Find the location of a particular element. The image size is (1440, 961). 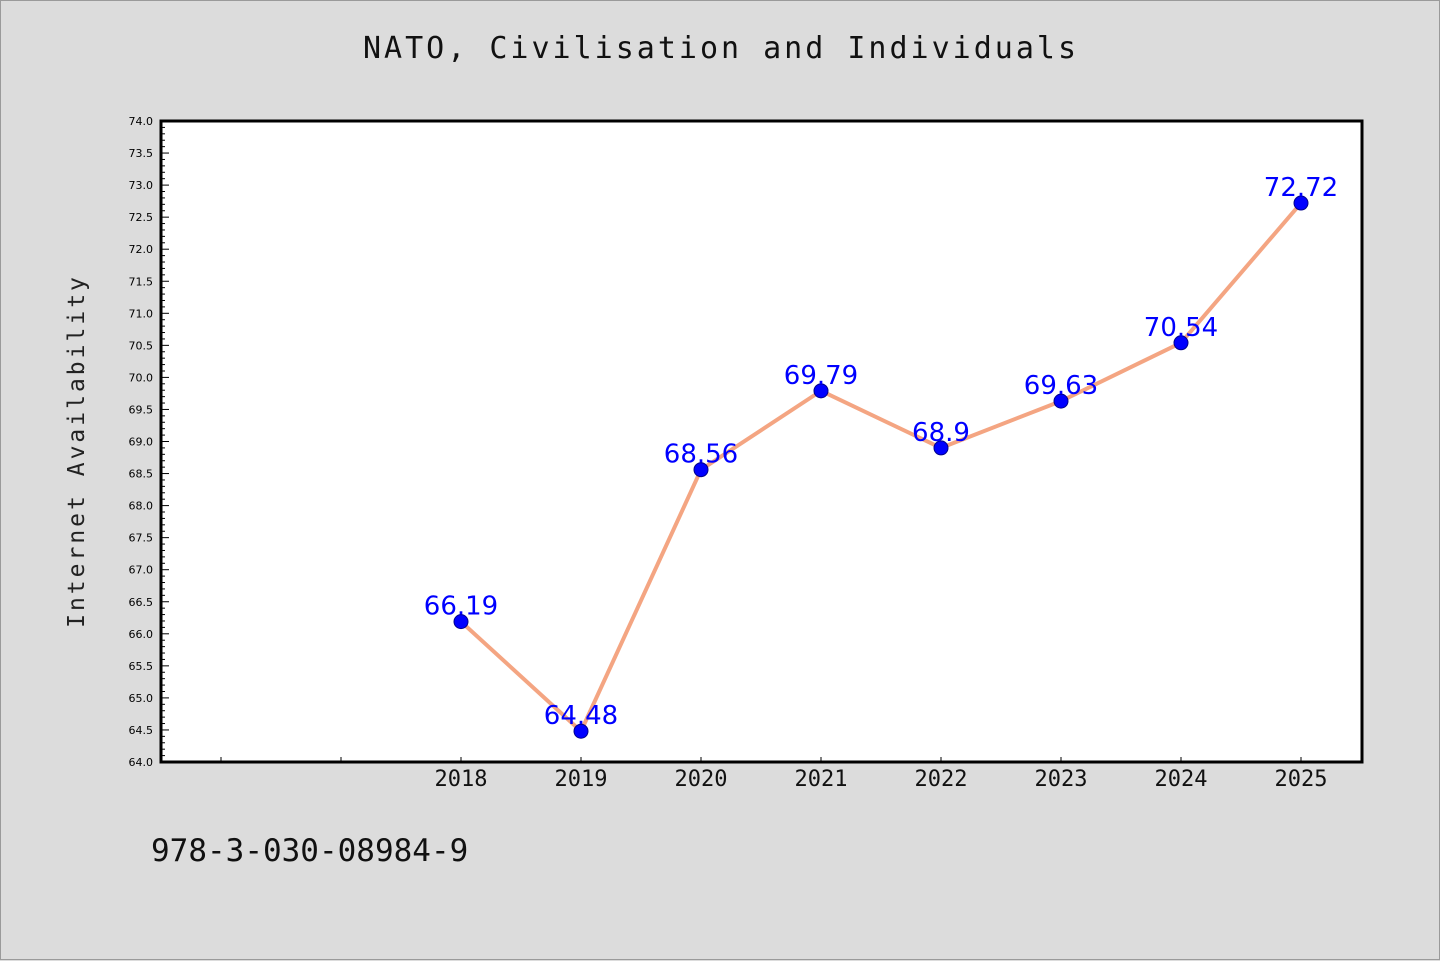

data-label: 72.72 is located at coordinates (1301, 188).